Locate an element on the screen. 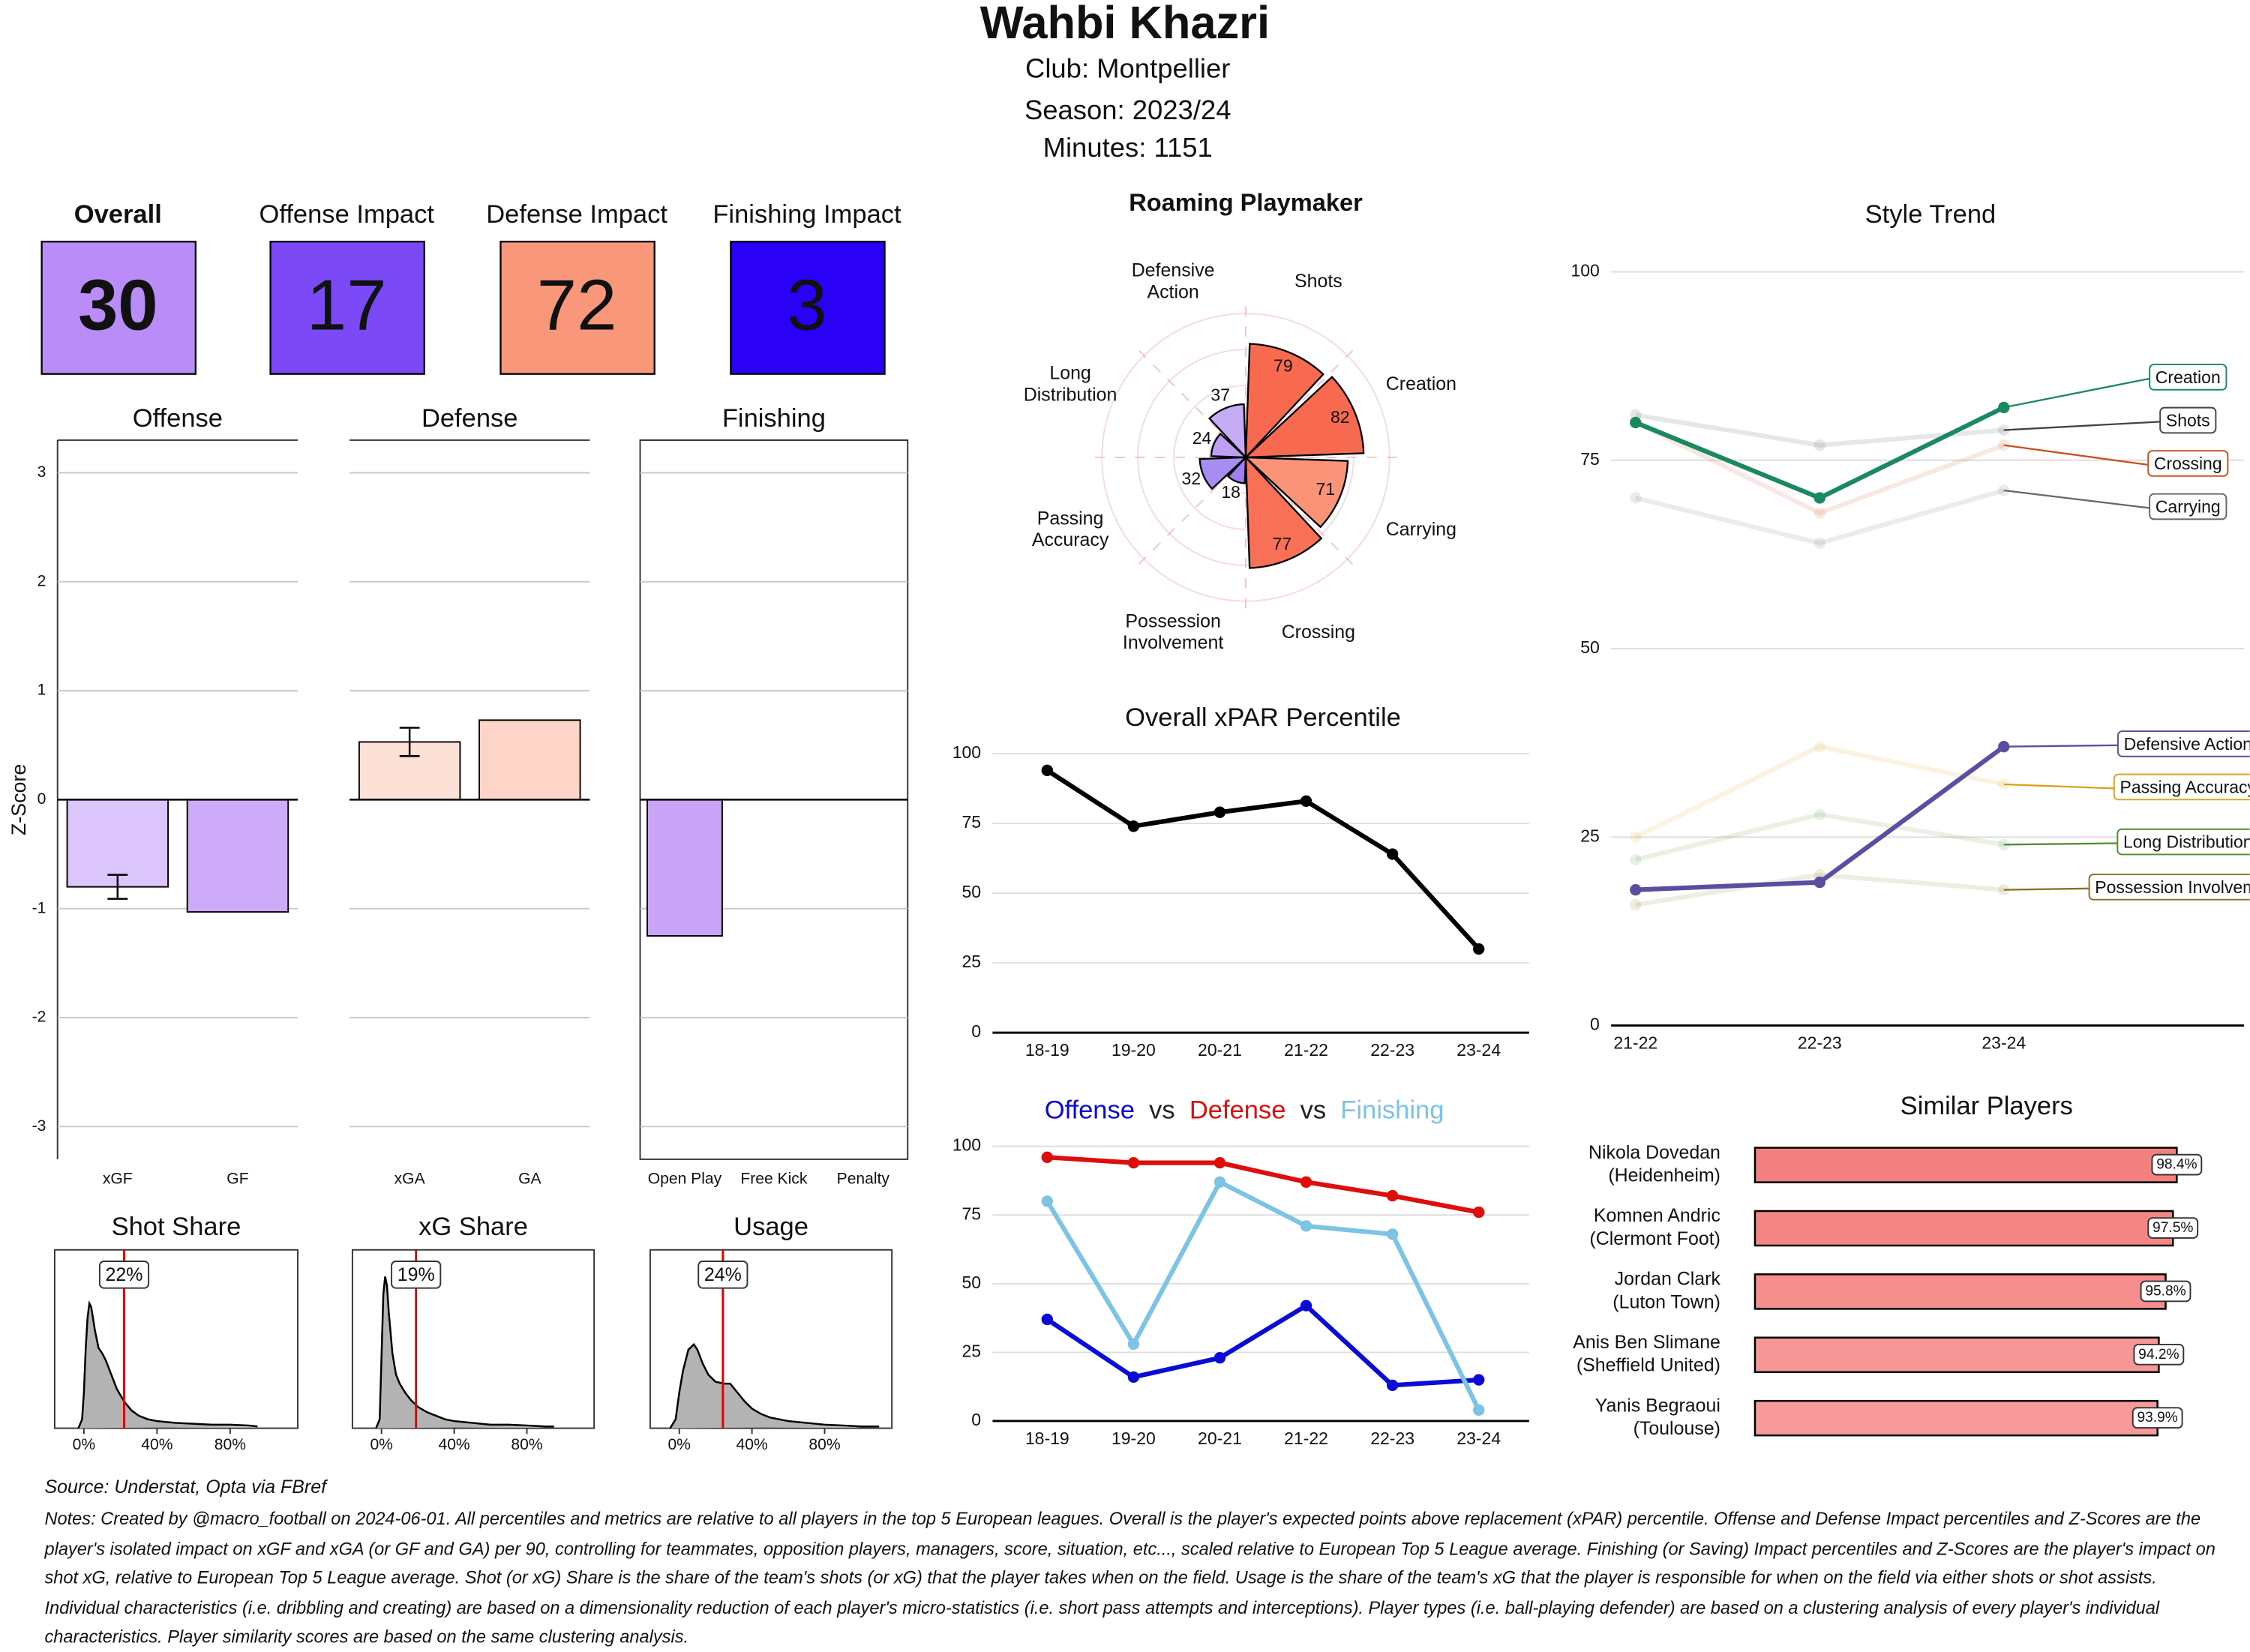 This screenshot has width=2250, height=1652. value-label: 97.5% is located at coordinates (2172, 1228).